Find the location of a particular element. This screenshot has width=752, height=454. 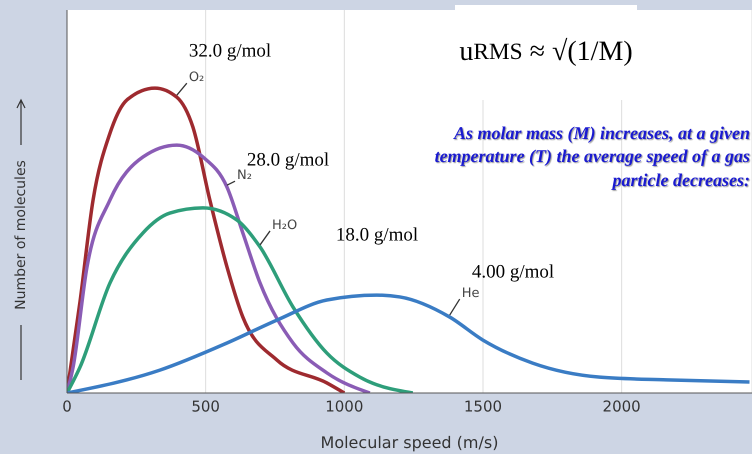

annotation: 4.00 g/mol is located at coordinates (513, 272).